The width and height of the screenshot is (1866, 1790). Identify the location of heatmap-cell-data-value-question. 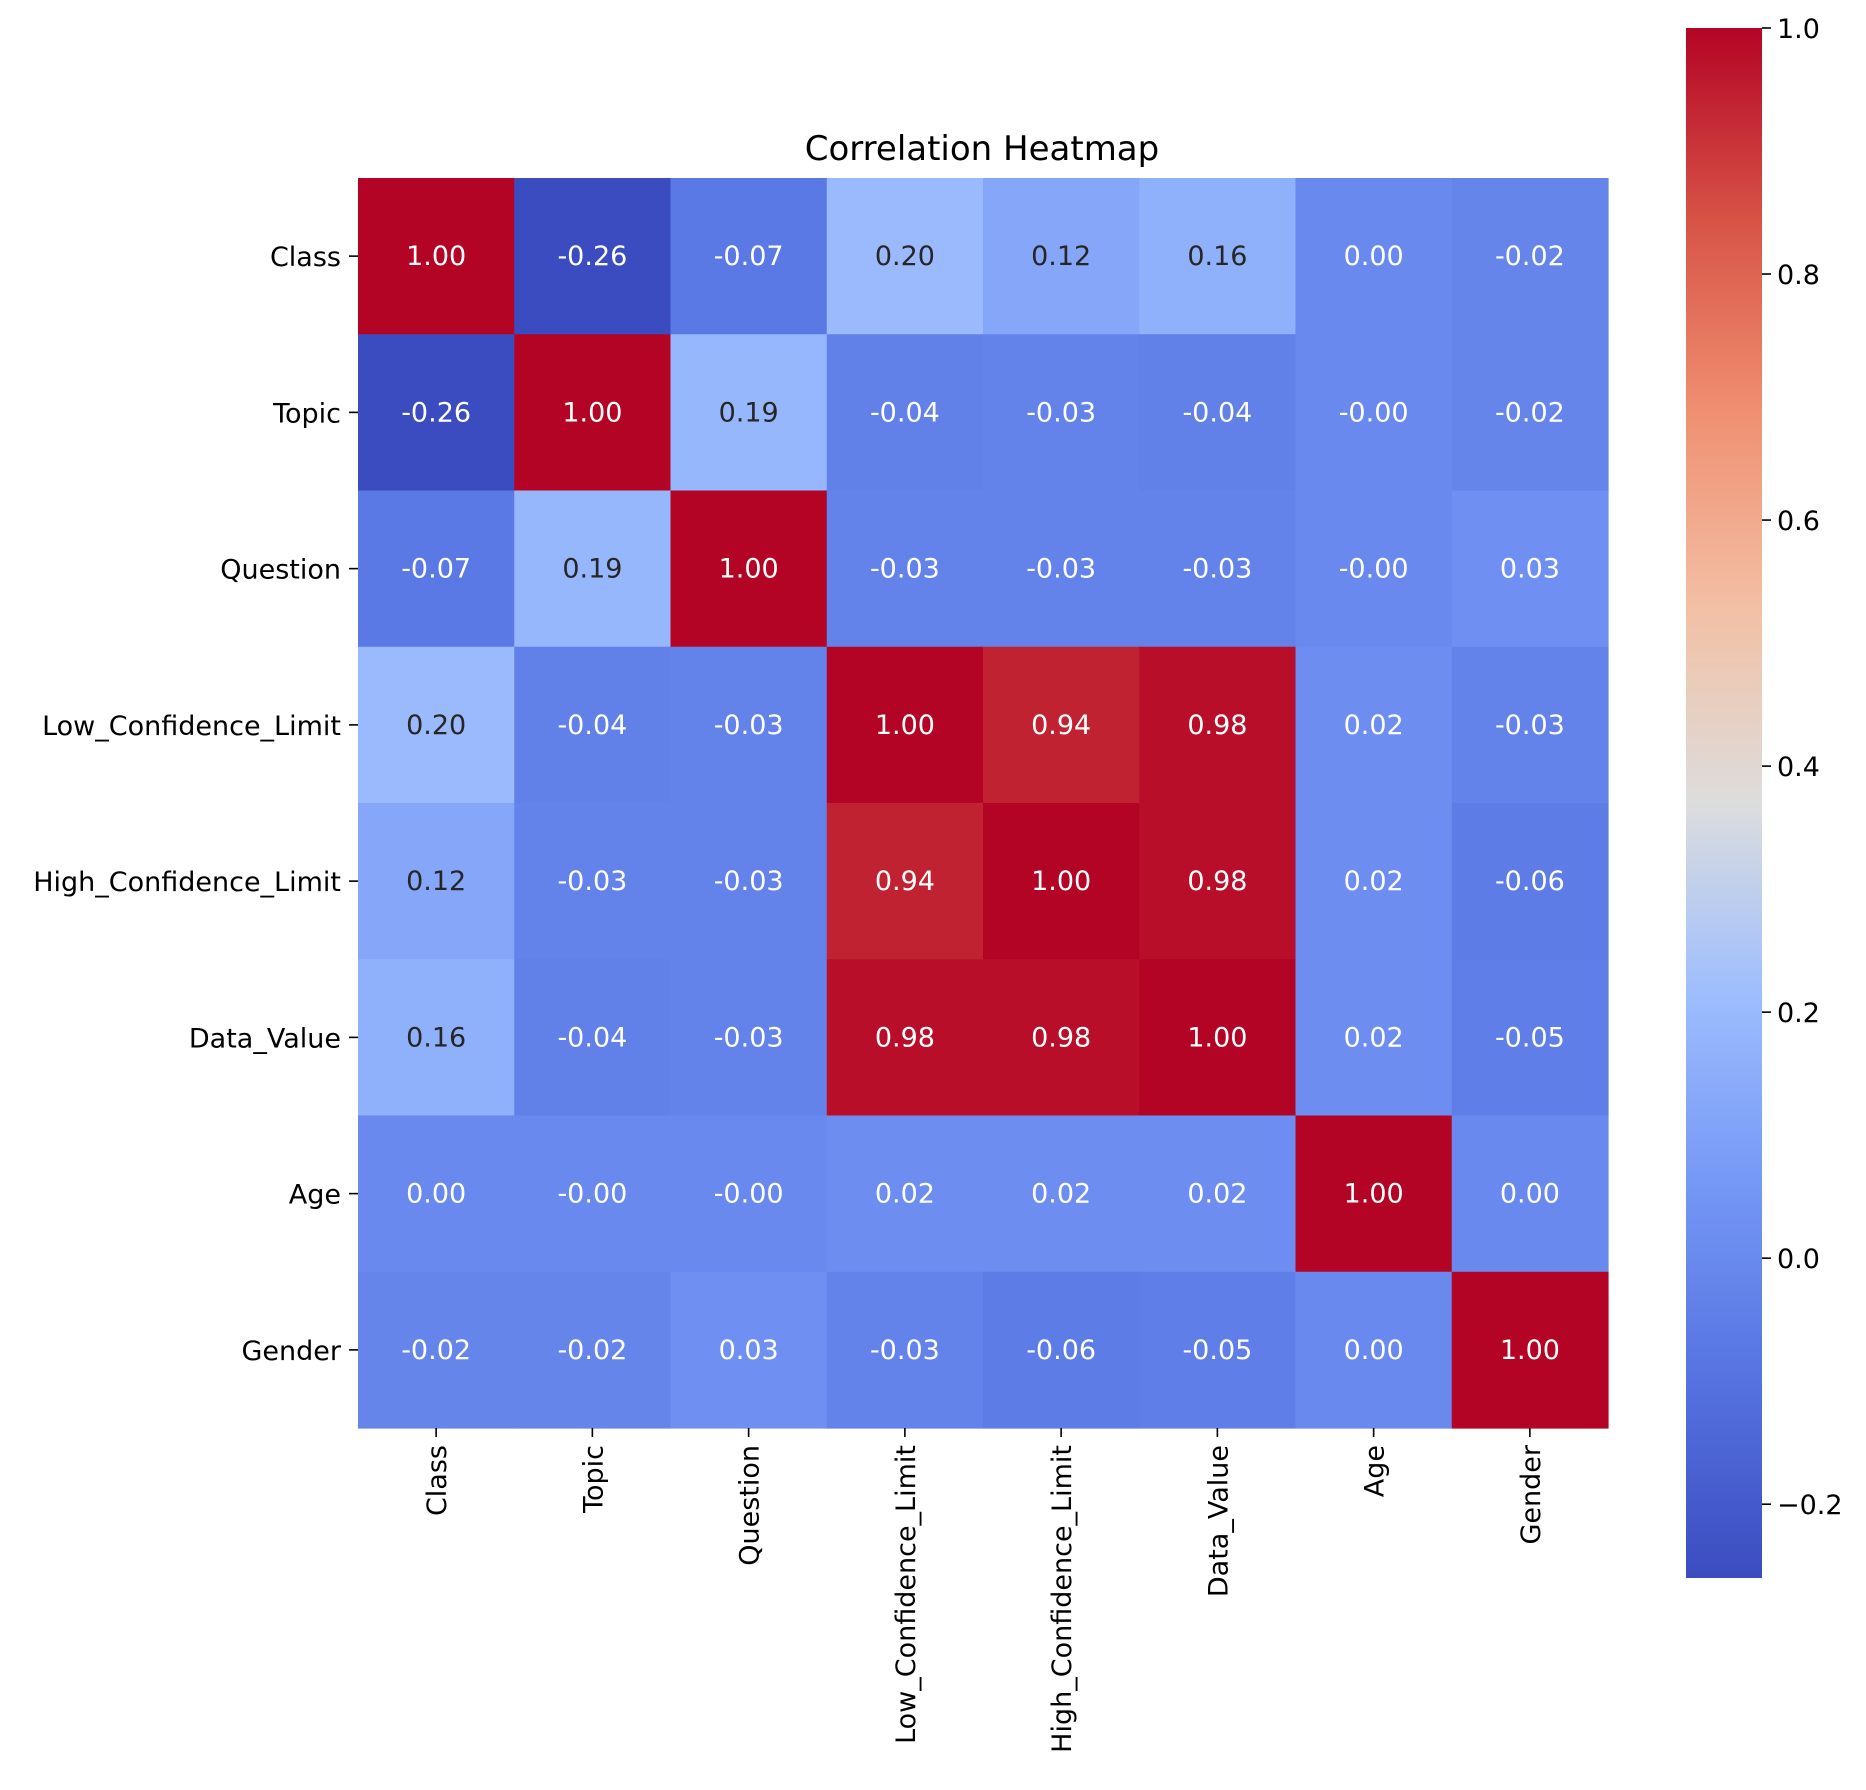
(749, 1038).